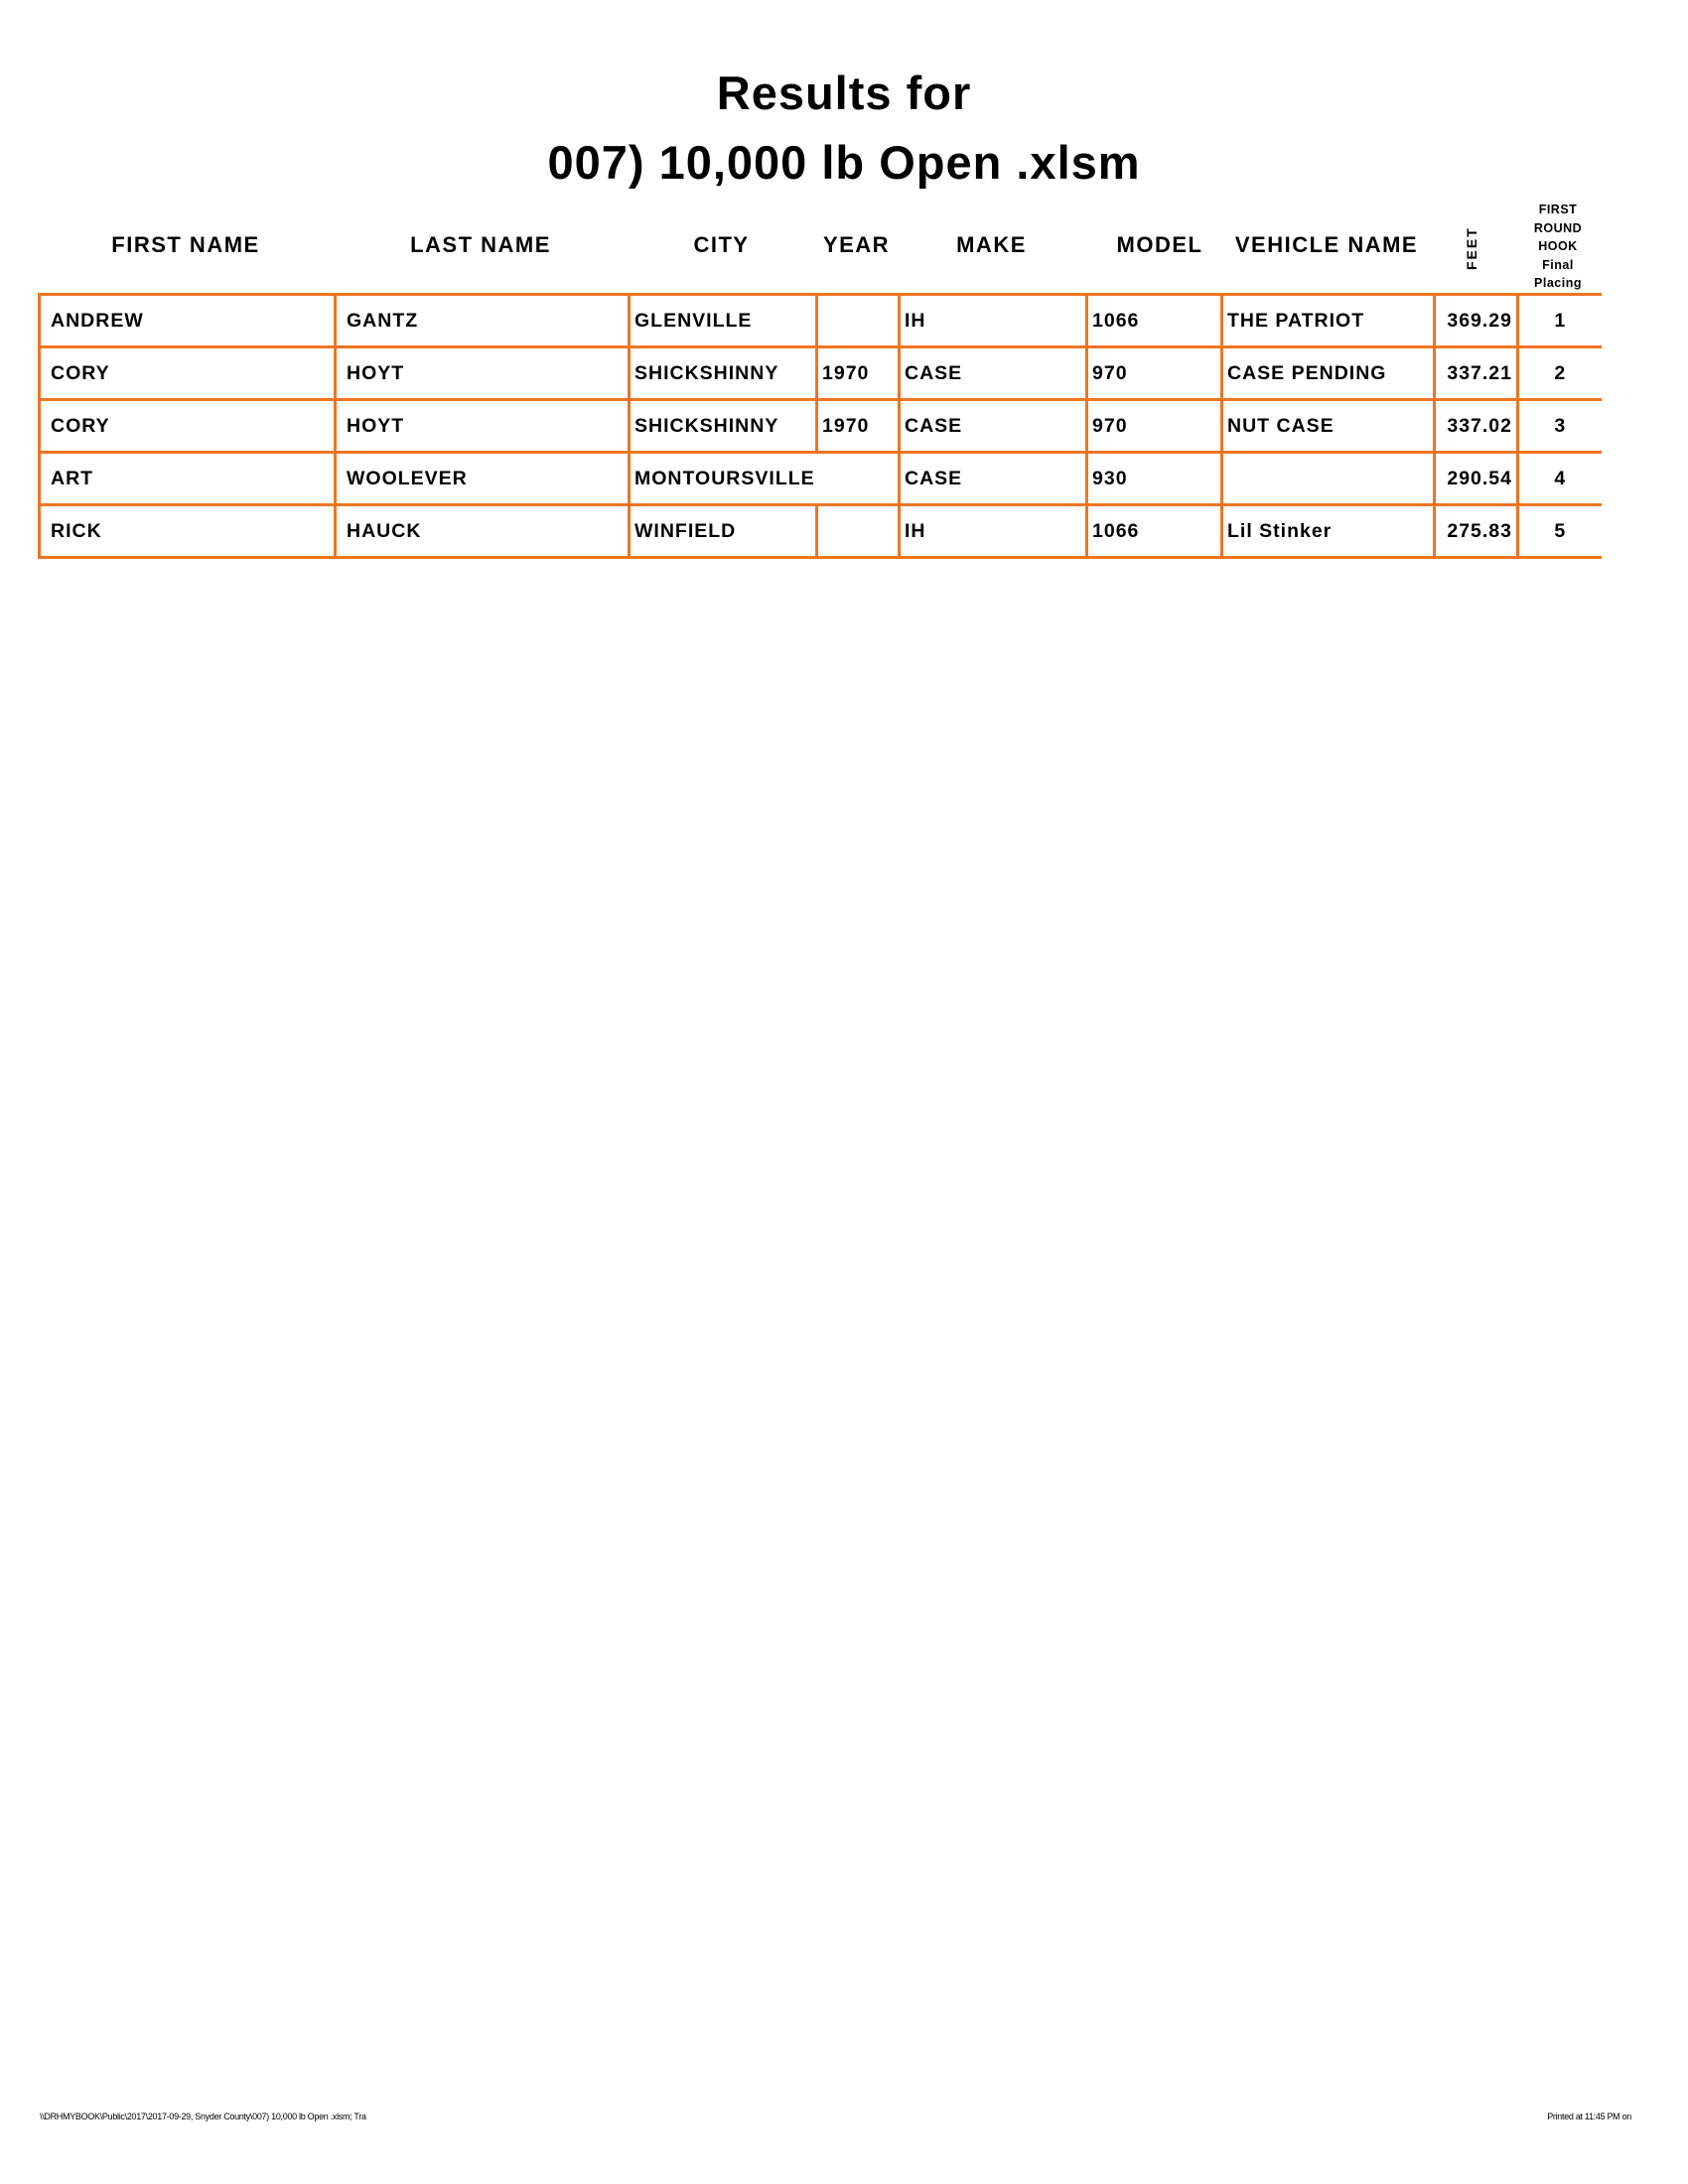 This screenshot has width=1688, height=2184. What do you see at coordinates (187, 320) in the screenshot?
I see `cell-first-name: ANDREW` at bounding box center [187, 320].